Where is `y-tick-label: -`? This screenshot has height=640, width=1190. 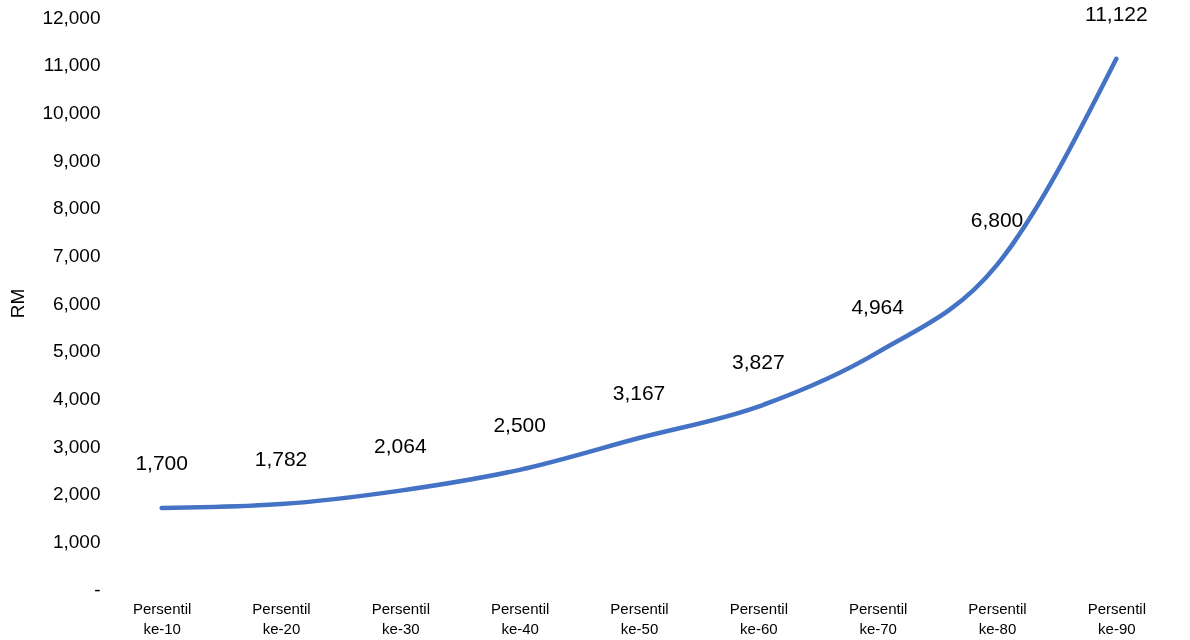
y-tick-label: - is located at coordinates (97, 589).